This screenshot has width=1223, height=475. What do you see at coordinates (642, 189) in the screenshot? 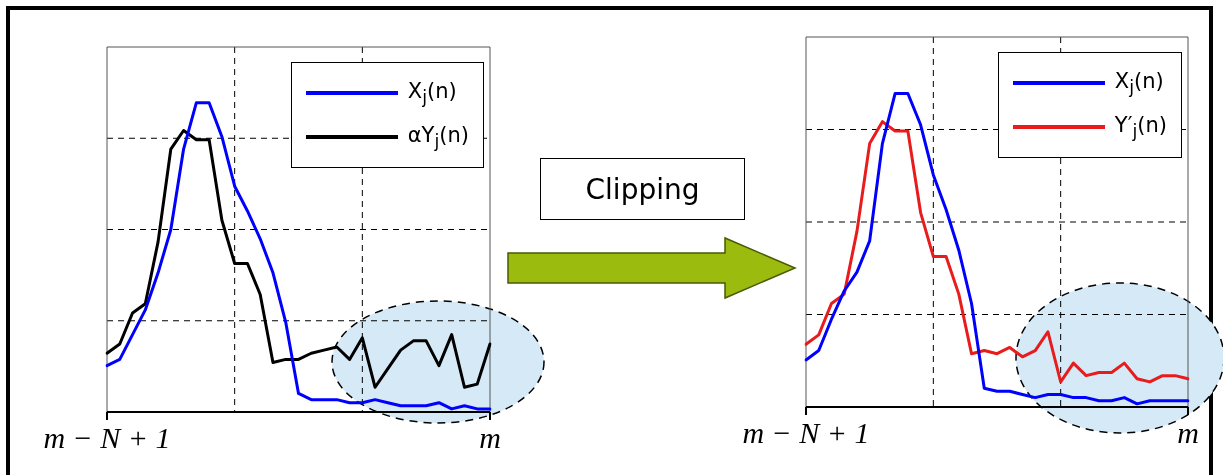
I see `text: Clipping` at bounding box center [642, 189].